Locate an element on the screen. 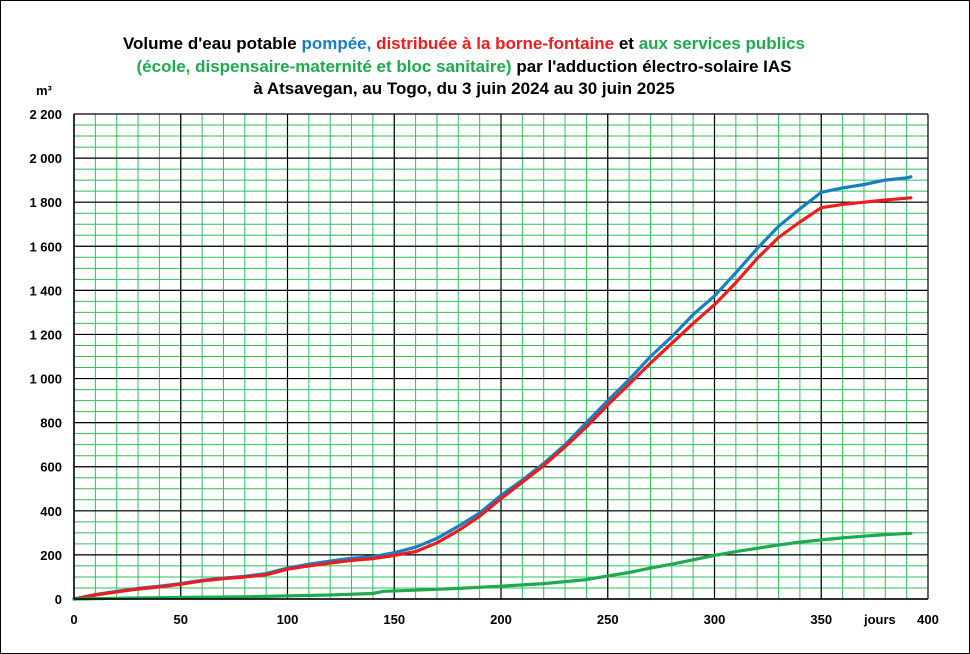 The image size is (970, 654). title-segment: et is located at coordinates (626, 43).